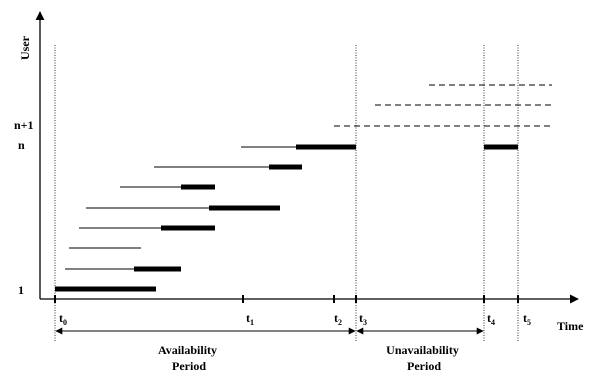  What do you see at coordinates (24, 125) in the screenshot?
I see `user-label-n-plus-1: n+1` at bounding box center [24, 125].